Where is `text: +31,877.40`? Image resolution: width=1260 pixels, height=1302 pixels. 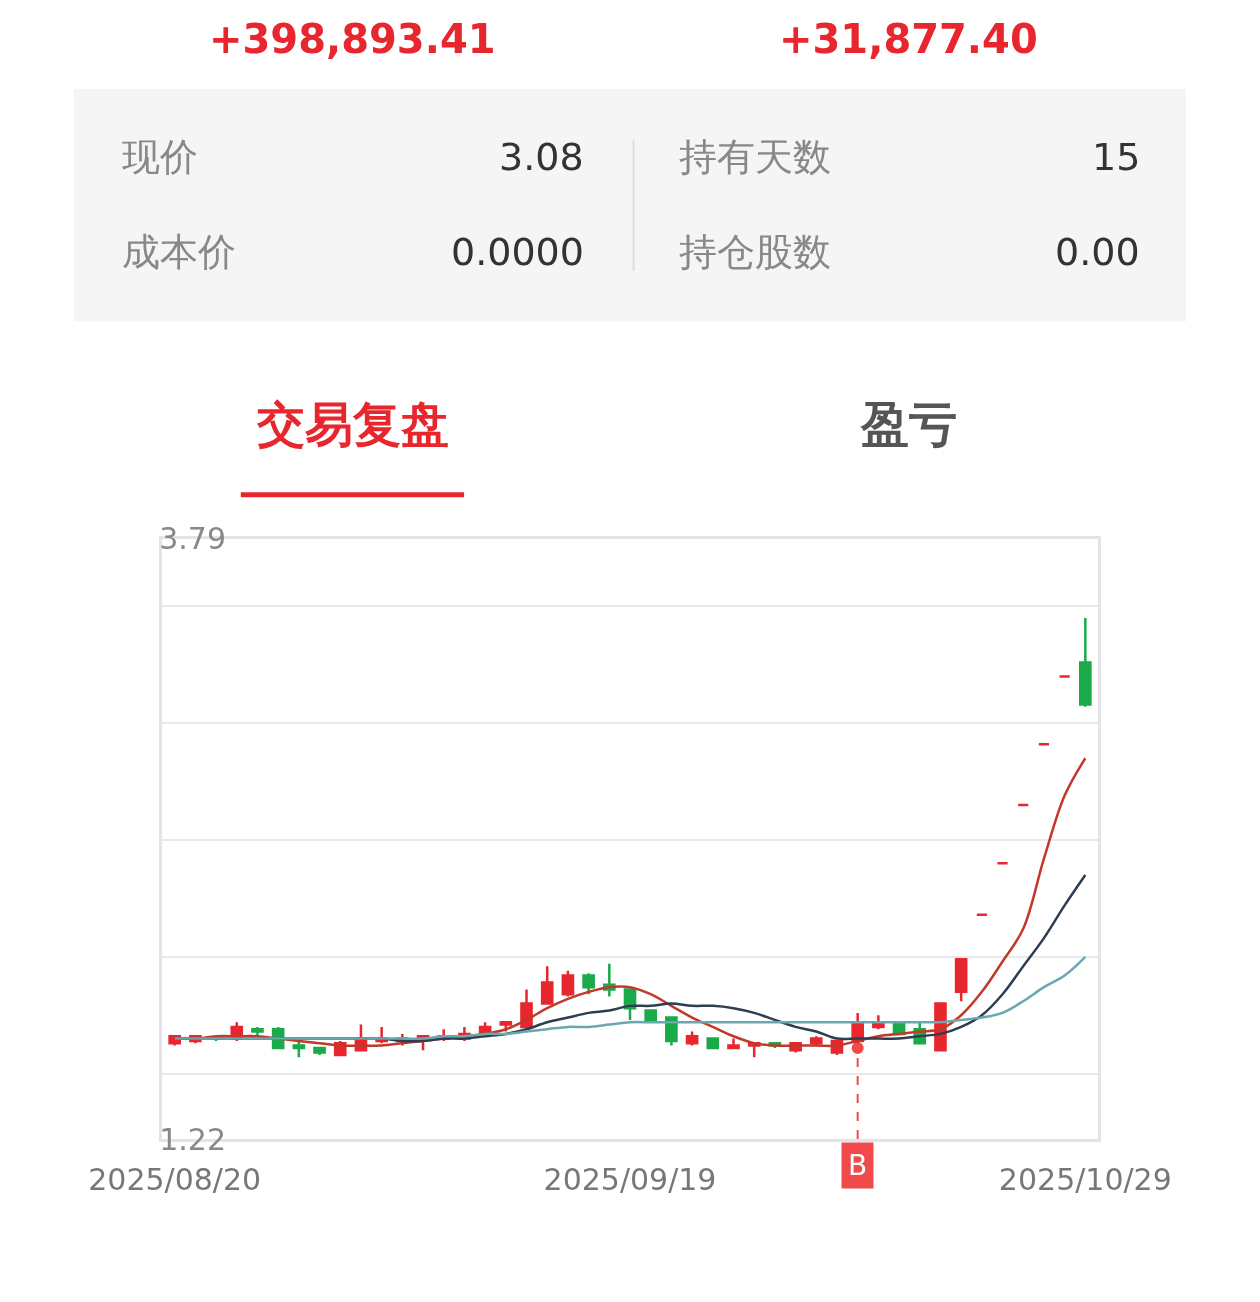 text: +31,877.40 is located at coordinates (908, 39).